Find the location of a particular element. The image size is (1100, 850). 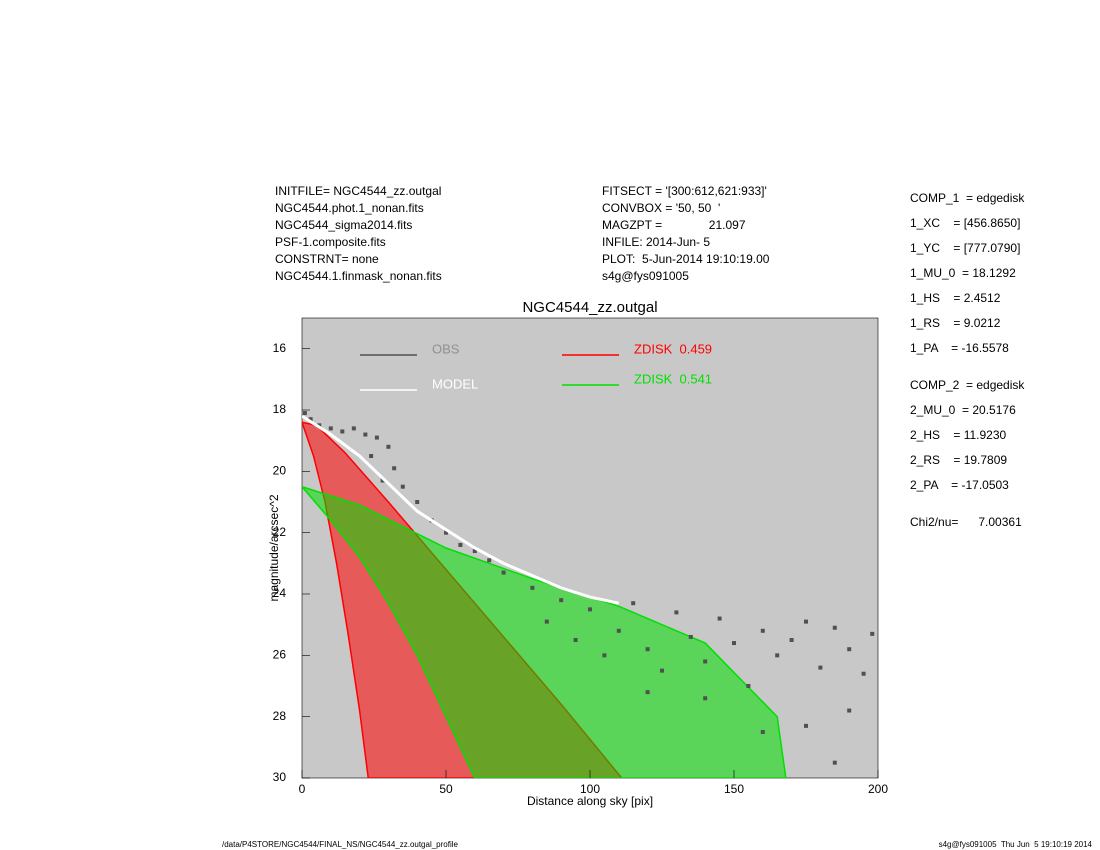

x-axis-label: Distance along sky [pix] is located at coordinates (590, 801).